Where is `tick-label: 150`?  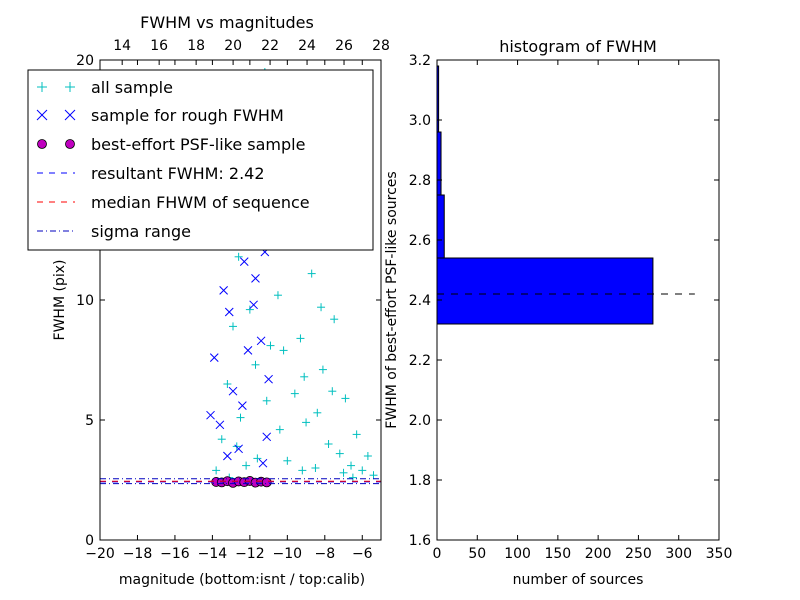
tick-label: 150 is located at coordinates (557, 554).